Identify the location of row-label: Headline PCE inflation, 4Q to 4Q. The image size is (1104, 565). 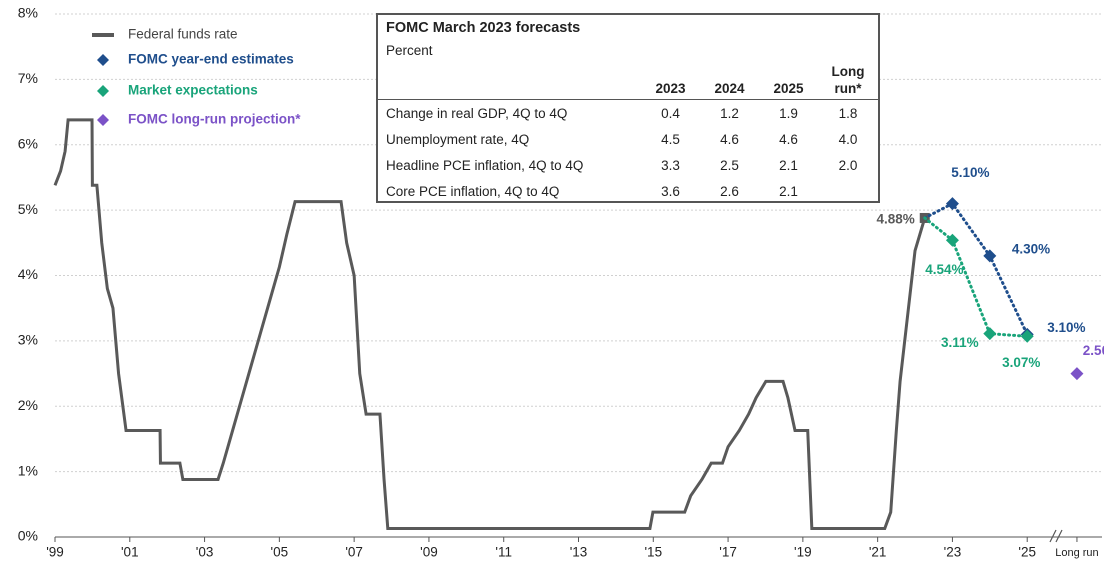
(485, 165).